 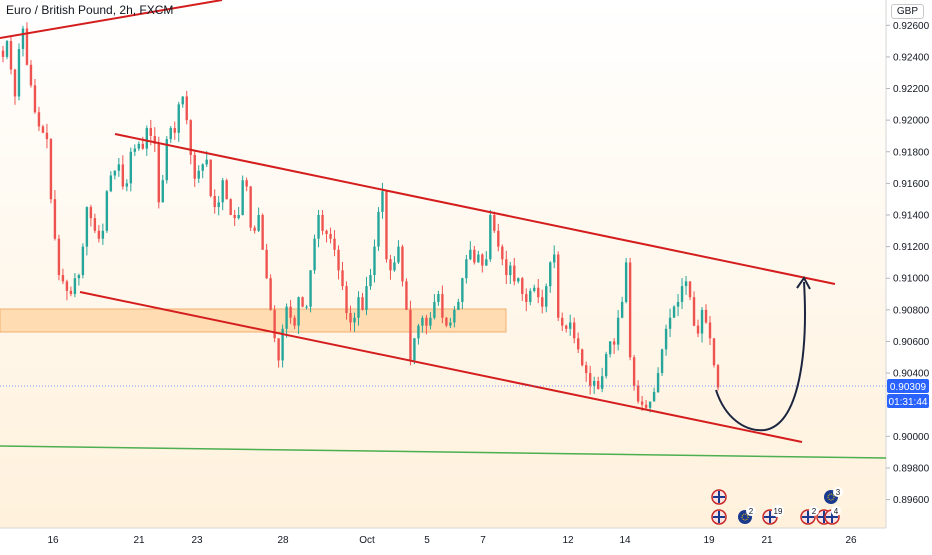 I want to click on y-tick-label: 0.92600, so click(x=911, y=26).